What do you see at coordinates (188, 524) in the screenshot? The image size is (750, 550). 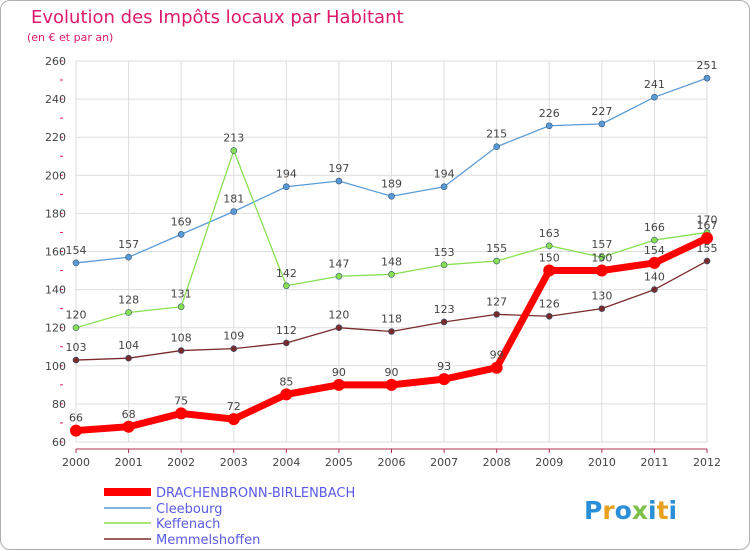 I see `legend-label: Keffenach` at bounding box center [188, 524].